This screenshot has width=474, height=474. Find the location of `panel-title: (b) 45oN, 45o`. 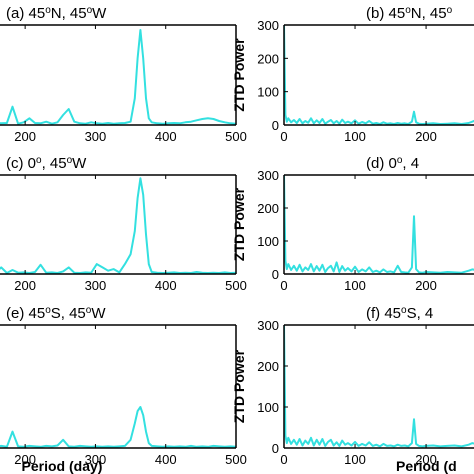

panel-title: (b) 45oN, 45o is located at coordinates (409, 14).